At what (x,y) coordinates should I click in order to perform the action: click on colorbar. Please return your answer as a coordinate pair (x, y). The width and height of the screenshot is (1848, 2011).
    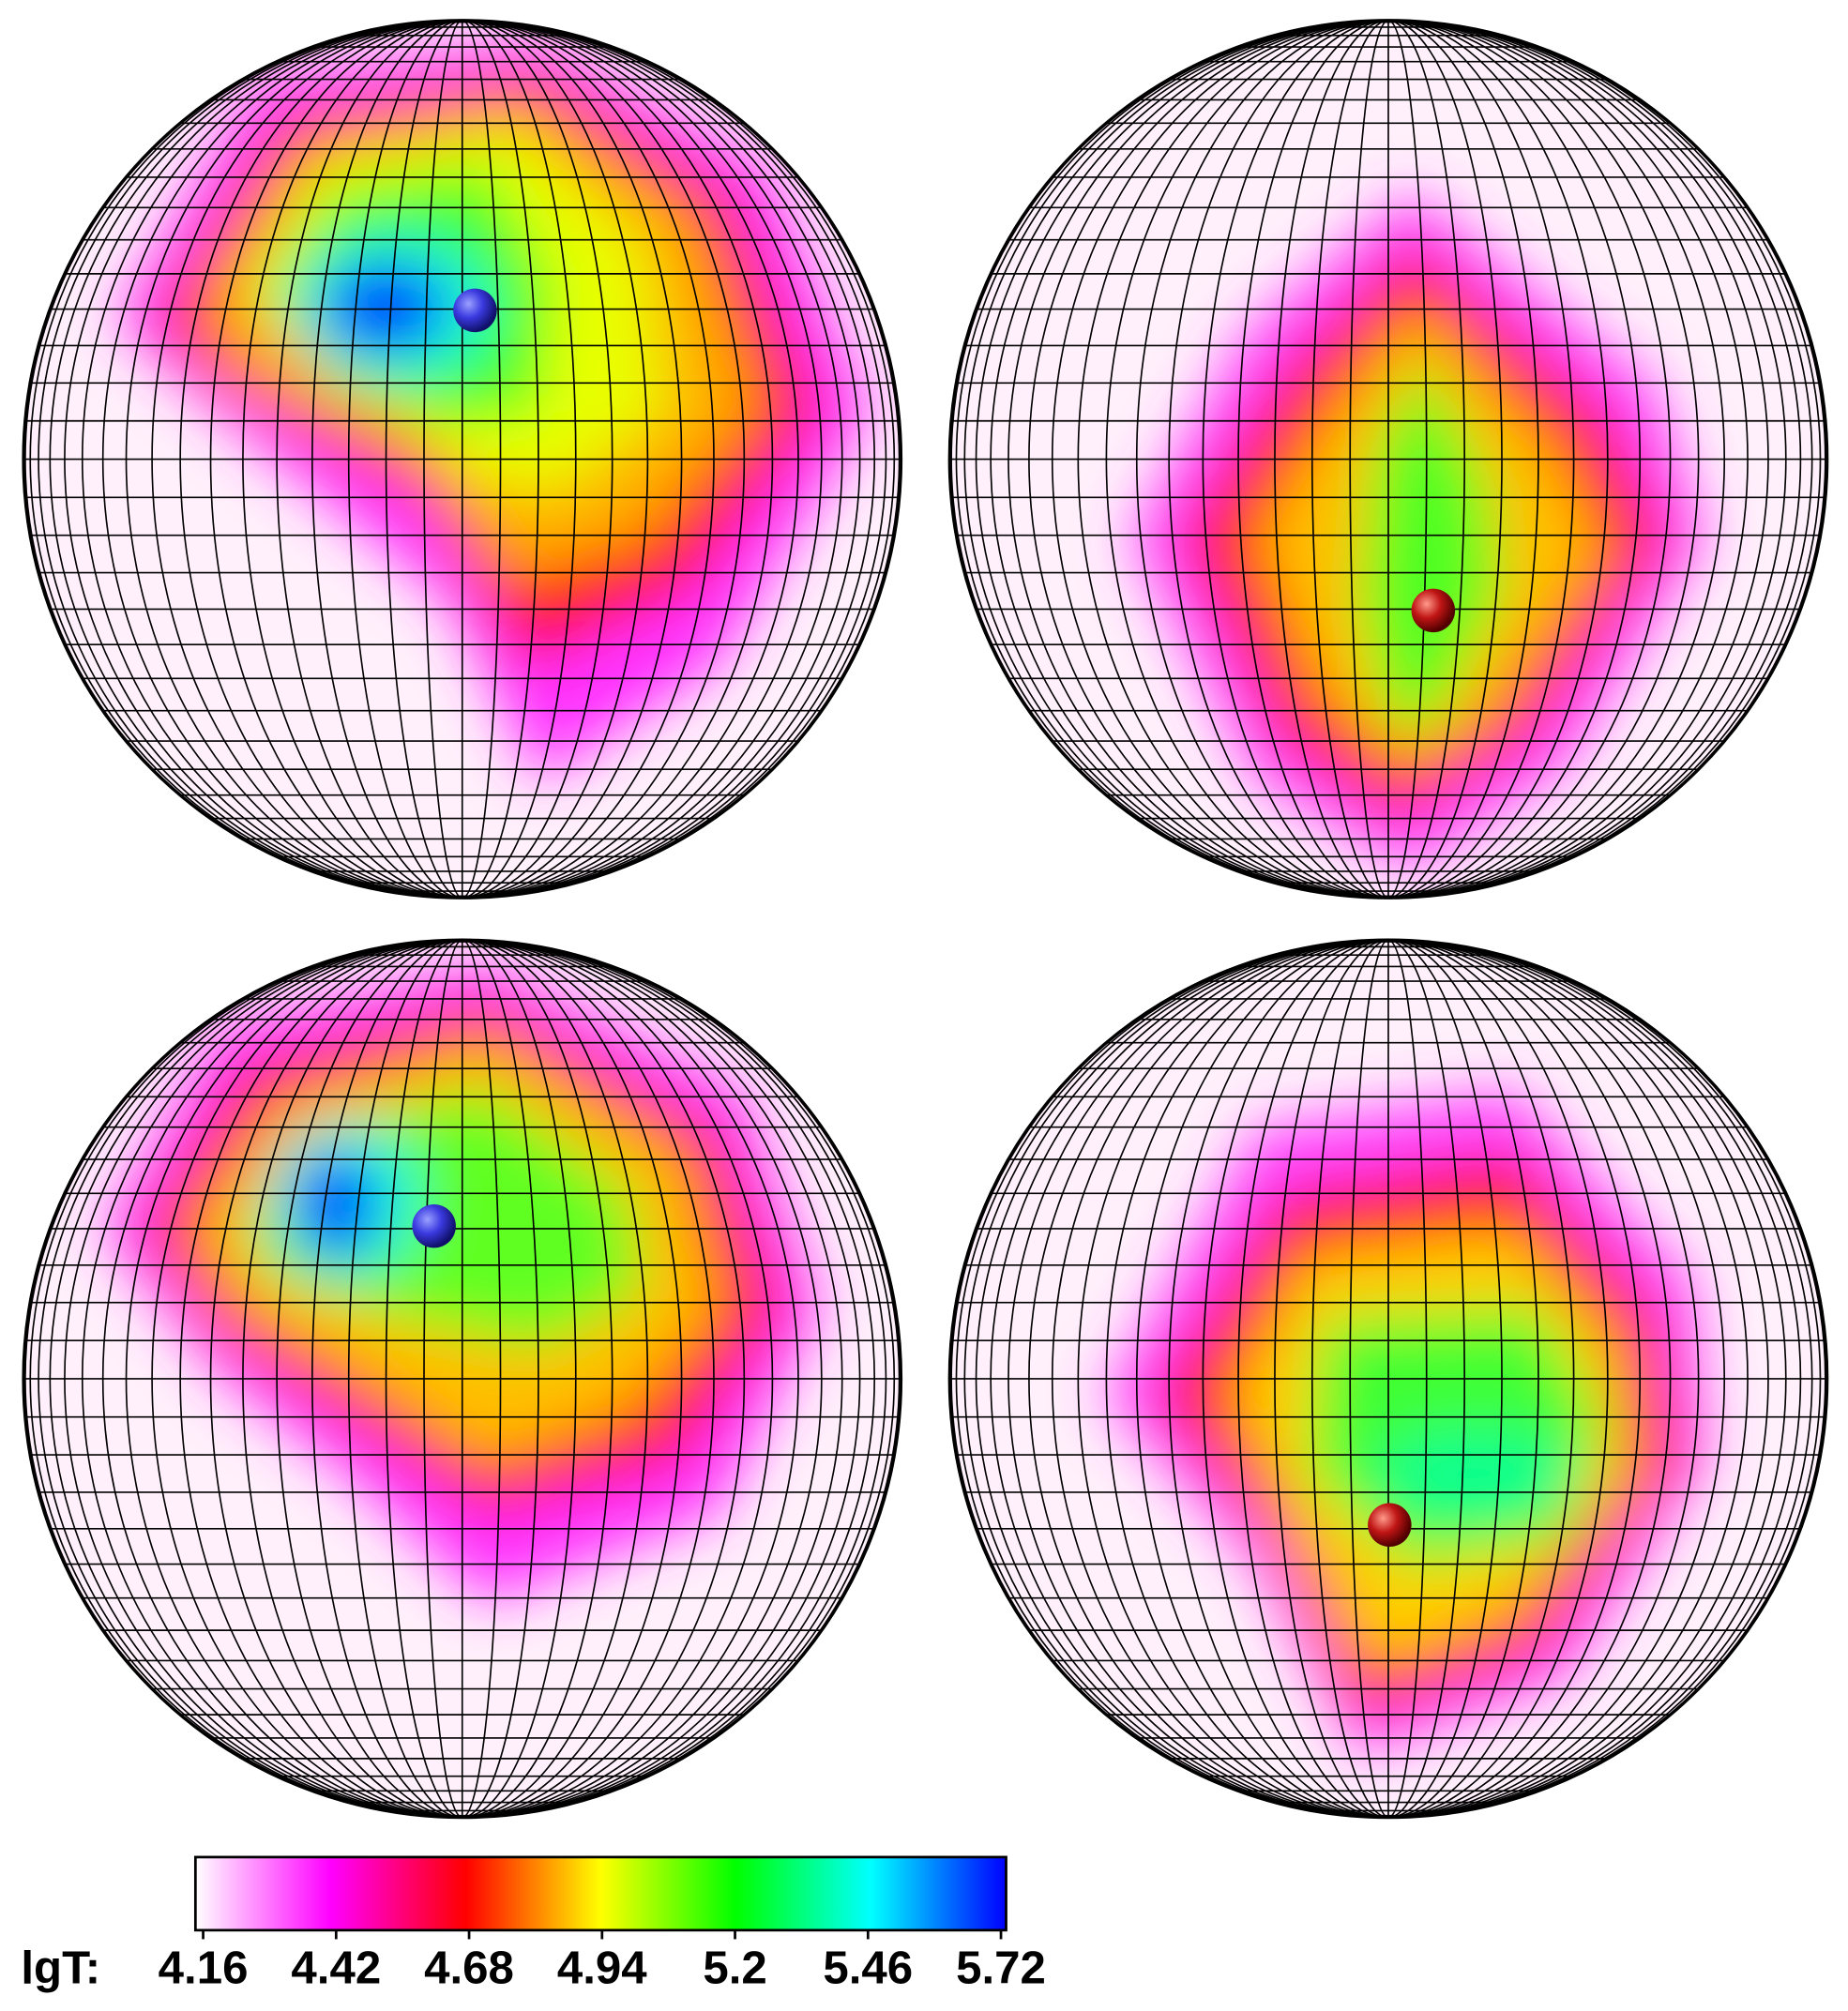
    Looking at the image, I should click on (600, 1893).